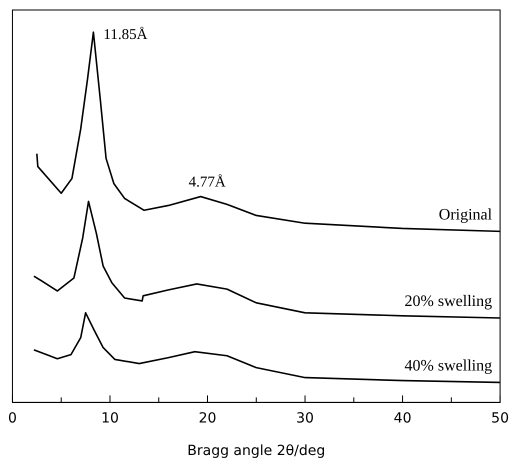  Describe the element at coordinates (403, 418) in the screenshot. I see `x-tick-label: 40` at that location.